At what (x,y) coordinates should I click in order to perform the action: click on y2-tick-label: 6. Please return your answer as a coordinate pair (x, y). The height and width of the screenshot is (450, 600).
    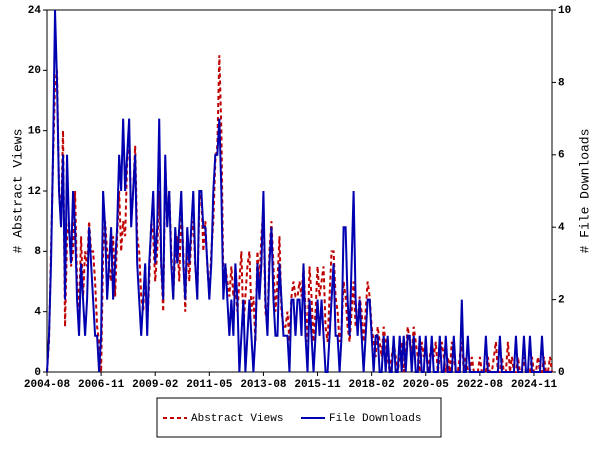
    Looking at the image, I should click on (561, 156).